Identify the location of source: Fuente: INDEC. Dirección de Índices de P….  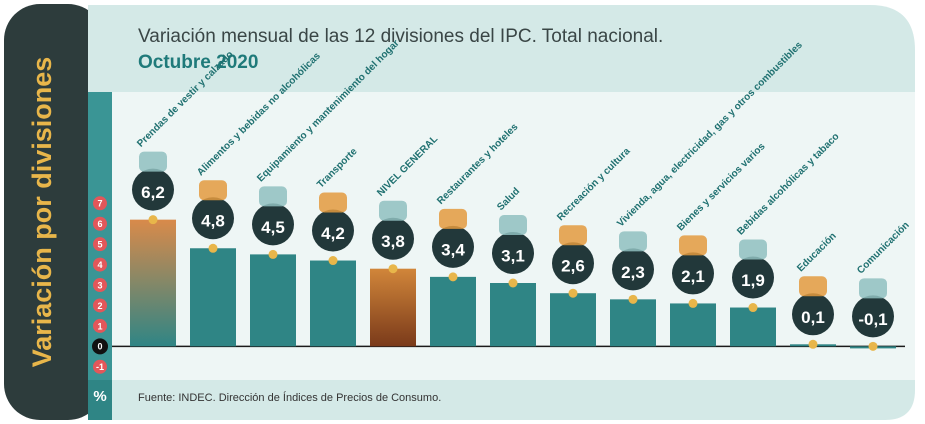
(289, 397).